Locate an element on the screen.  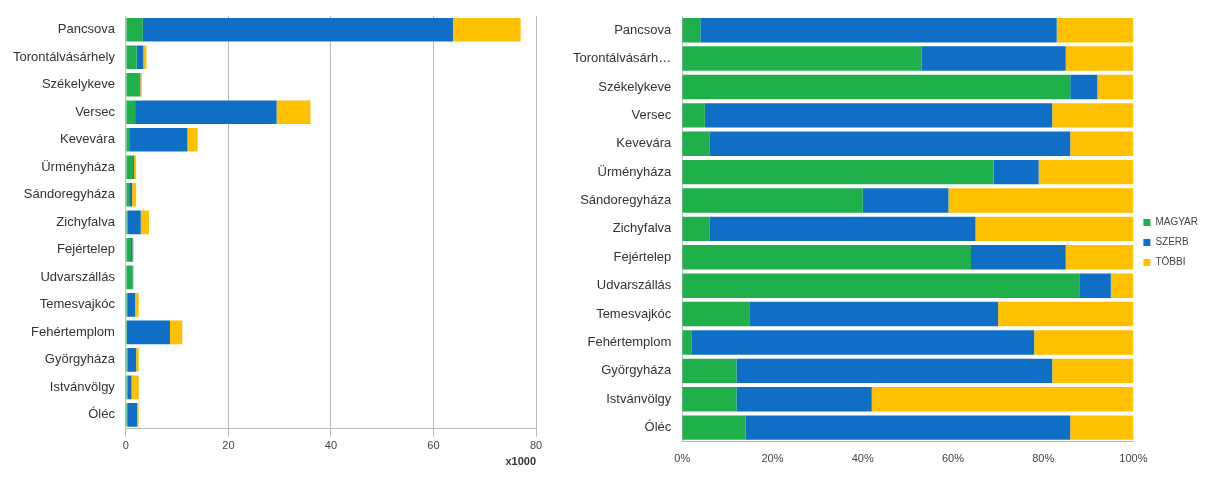
y-tick-label: Torontálvásárhely is located at coordinates (64, 56).